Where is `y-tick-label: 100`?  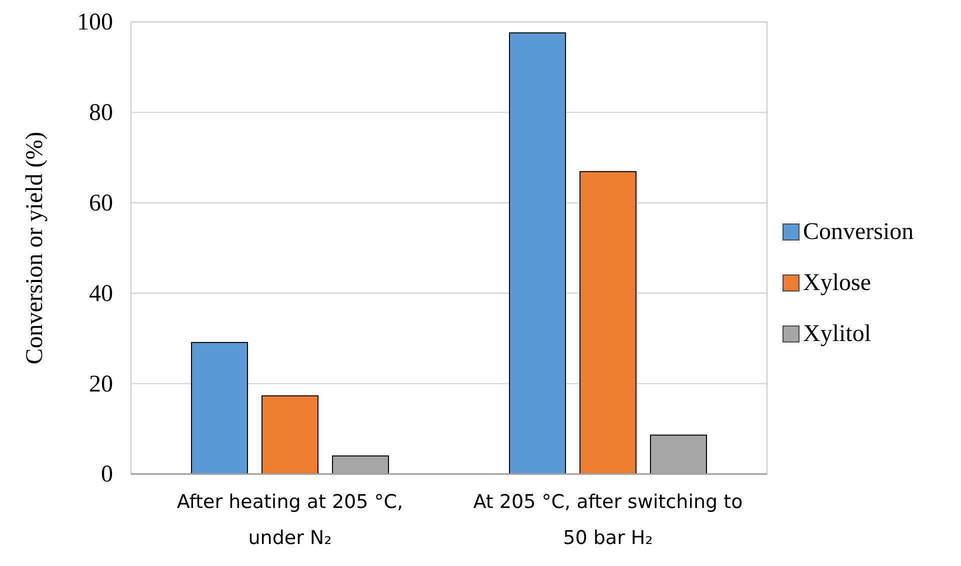
y-tick-label: 100 is located at coordinates (95, 23).